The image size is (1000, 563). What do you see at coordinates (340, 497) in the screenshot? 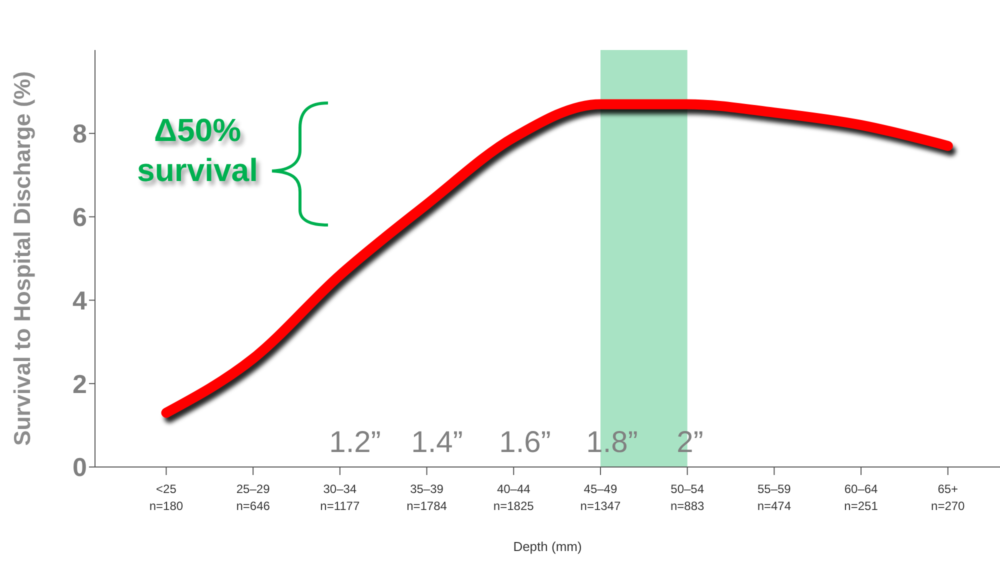
I see `x-tick-label: 30–34 n=1177` at bounding box center [340, 497].